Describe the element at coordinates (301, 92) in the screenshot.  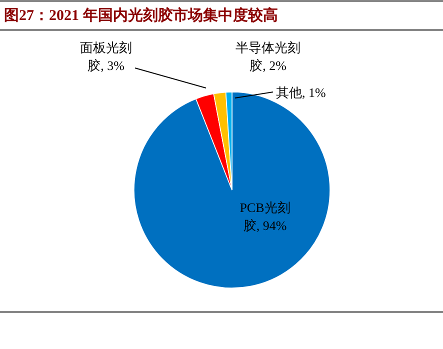
I see `slice-label: 其他, 1%` at that location.